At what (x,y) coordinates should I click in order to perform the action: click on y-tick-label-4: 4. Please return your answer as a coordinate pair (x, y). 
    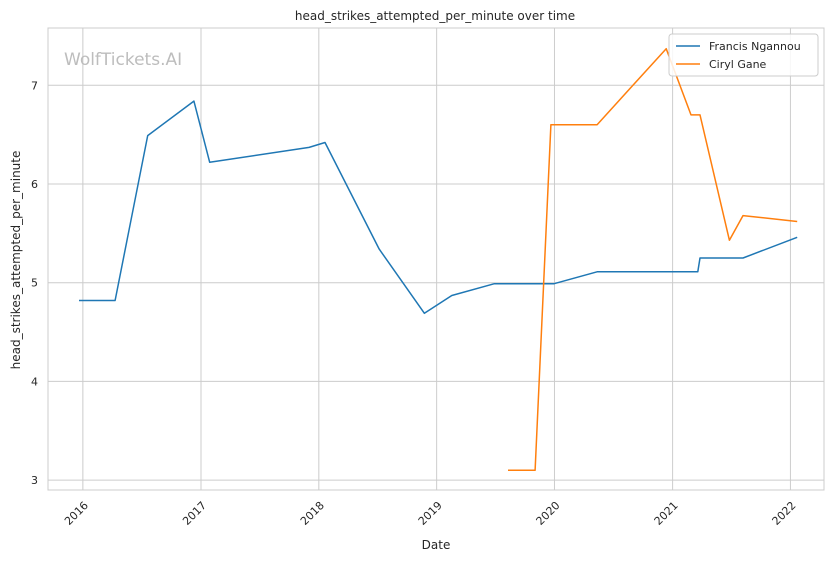
    Looking at the image, I should click on (34, 381).